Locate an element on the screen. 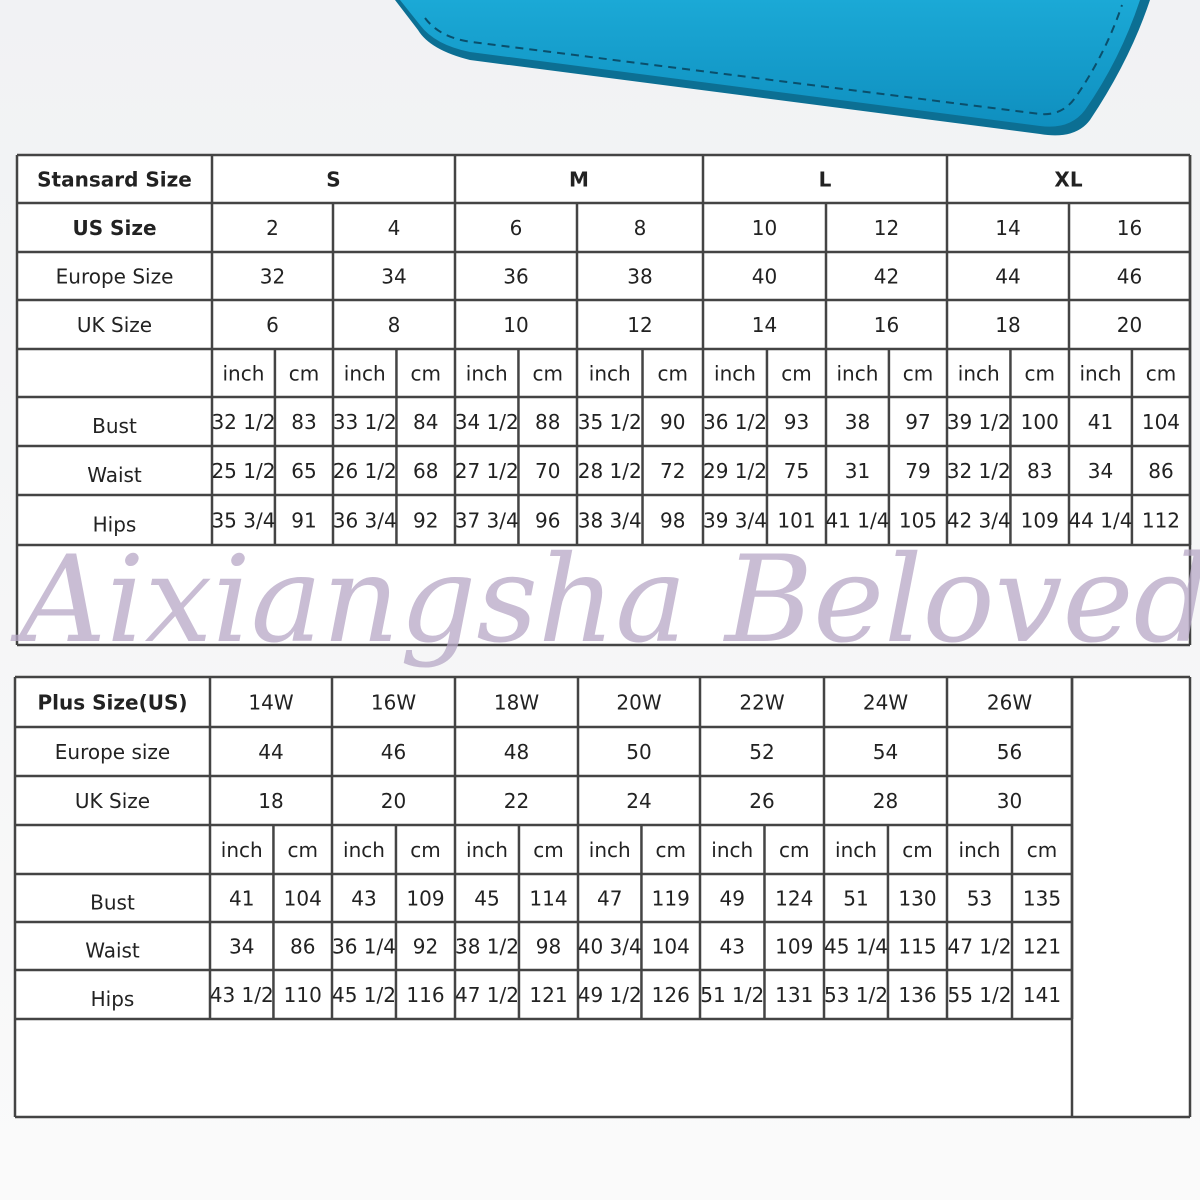 The image size is (1200, 1200). cell-text: 84 is located at coordinates (425, 422).